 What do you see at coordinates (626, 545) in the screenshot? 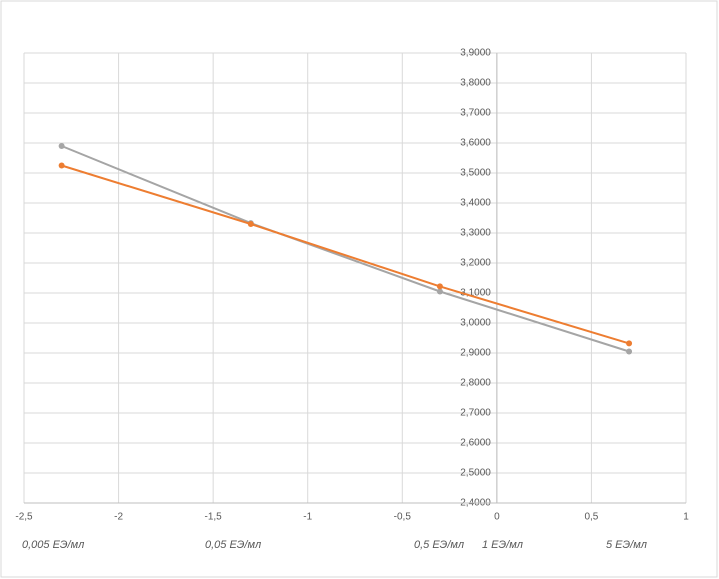
I see `annotation: 5 ЕЭ/мл` at bounding box center [626, 545].